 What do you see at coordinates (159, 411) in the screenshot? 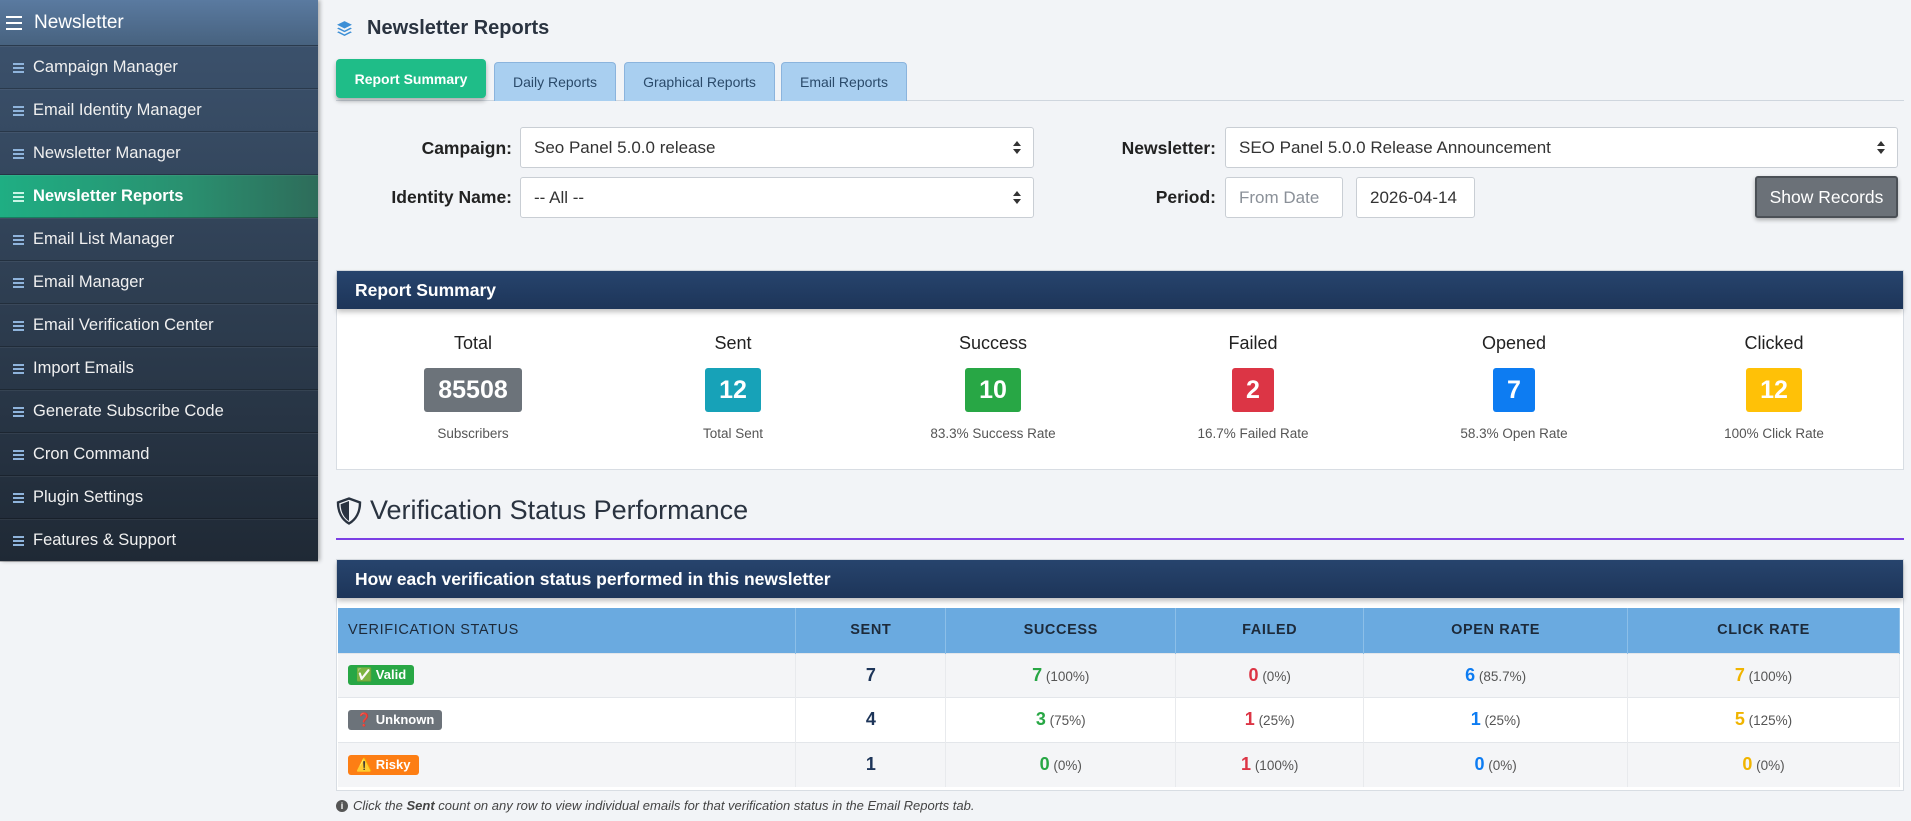
I see `sidebar-item-generate-subscribe-code: Generate Subscribe Code` at bounding box center [159, 411].